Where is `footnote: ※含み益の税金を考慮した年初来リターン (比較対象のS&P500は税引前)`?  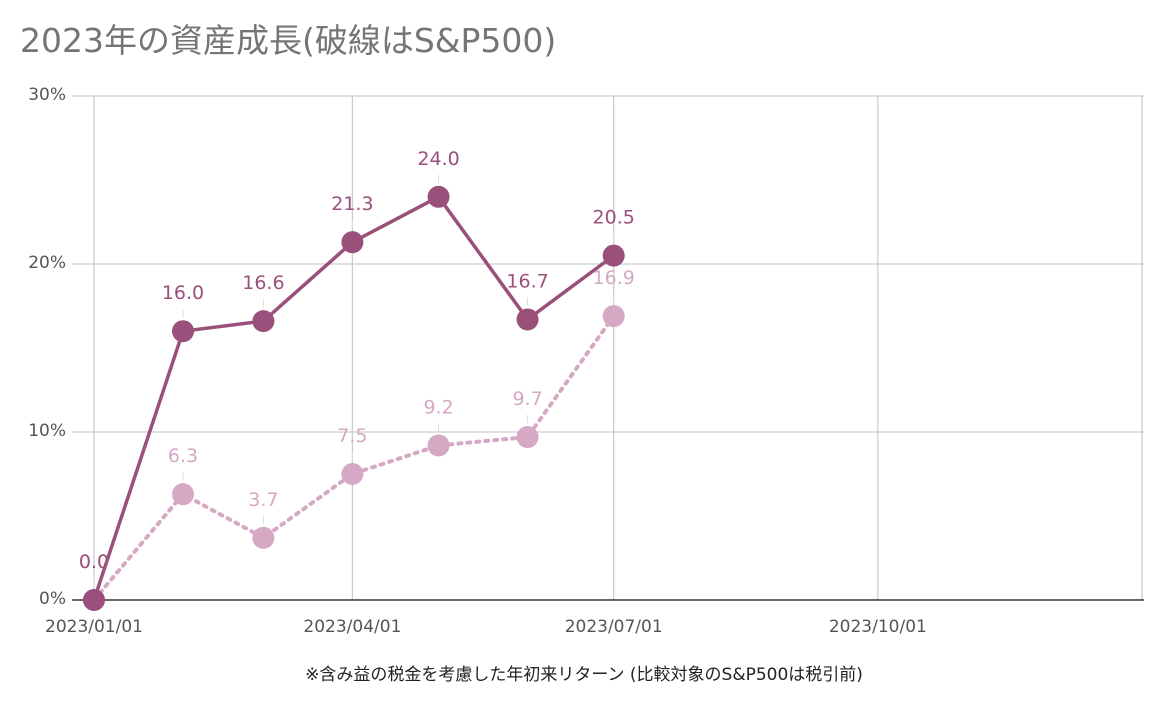 footnote: ※含み益の税金を考慮した年初来リターン (比較対象のS&P500は税引前) is located at coordinates (584, 675).